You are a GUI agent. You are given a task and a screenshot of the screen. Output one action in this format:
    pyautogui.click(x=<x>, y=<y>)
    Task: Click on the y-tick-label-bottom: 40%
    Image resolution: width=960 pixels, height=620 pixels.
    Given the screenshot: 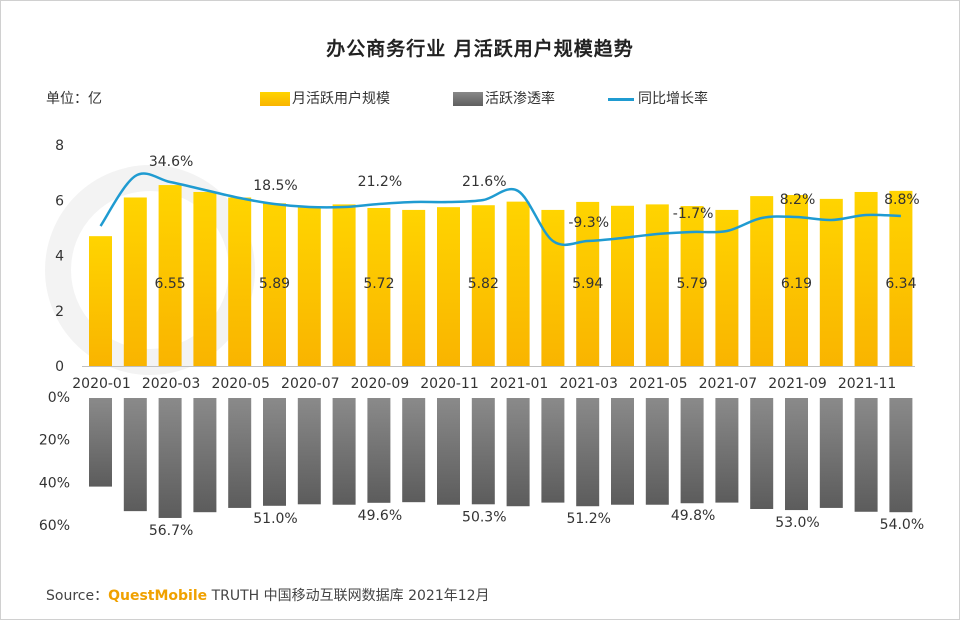 What is the action you would take?
    pyautogui.click(x=54, y=483)
    